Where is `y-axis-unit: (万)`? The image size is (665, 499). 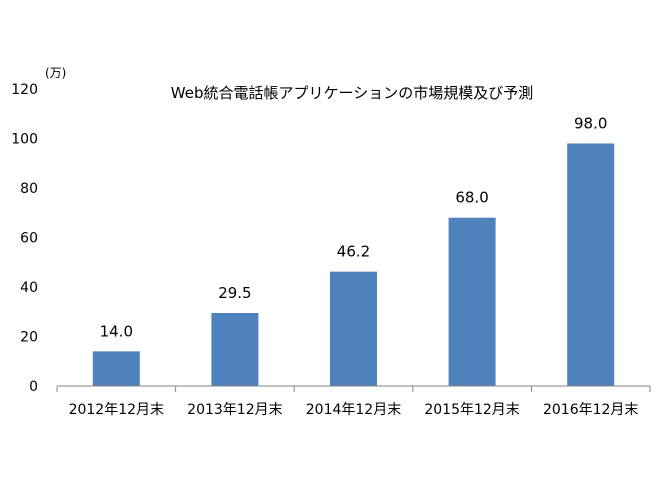
y-axis-unit: (万) is located at coordinates (55, 73).